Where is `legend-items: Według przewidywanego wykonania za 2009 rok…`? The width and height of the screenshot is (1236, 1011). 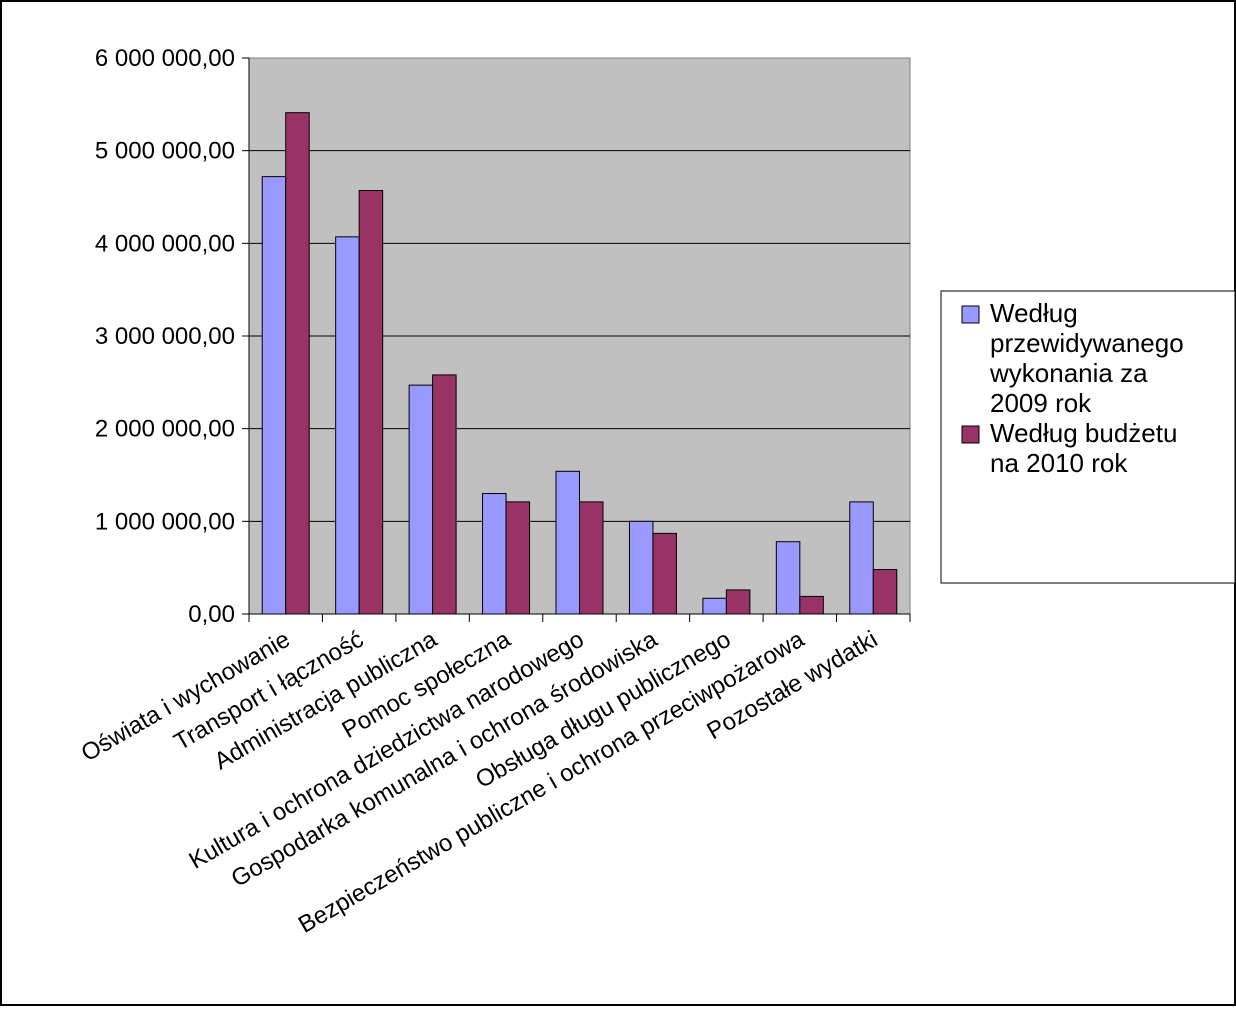 legend-items: Według przewidywanego wykonania za 2009 rok… is located at coordinates (1072, 388).